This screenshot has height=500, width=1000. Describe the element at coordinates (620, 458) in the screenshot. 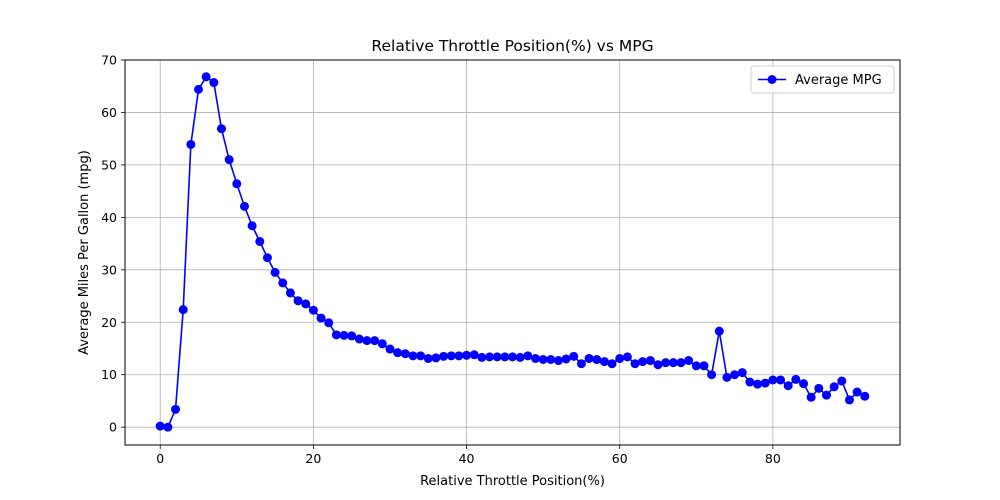

I see `x-tick-label: 60` at that location.